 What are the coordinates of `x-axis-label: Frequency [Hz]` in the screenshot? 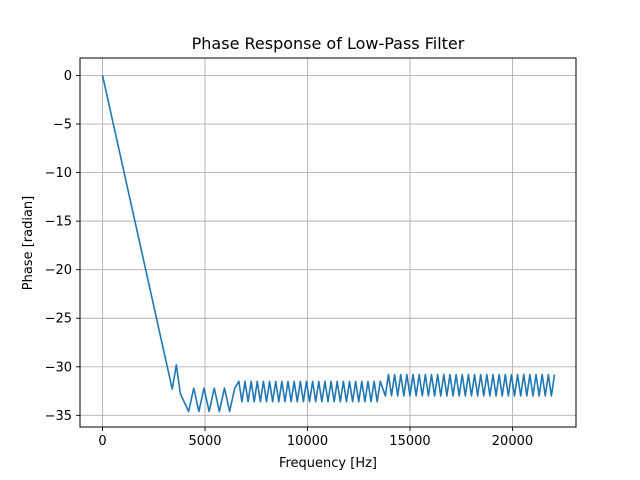 It's located at (328, 463).